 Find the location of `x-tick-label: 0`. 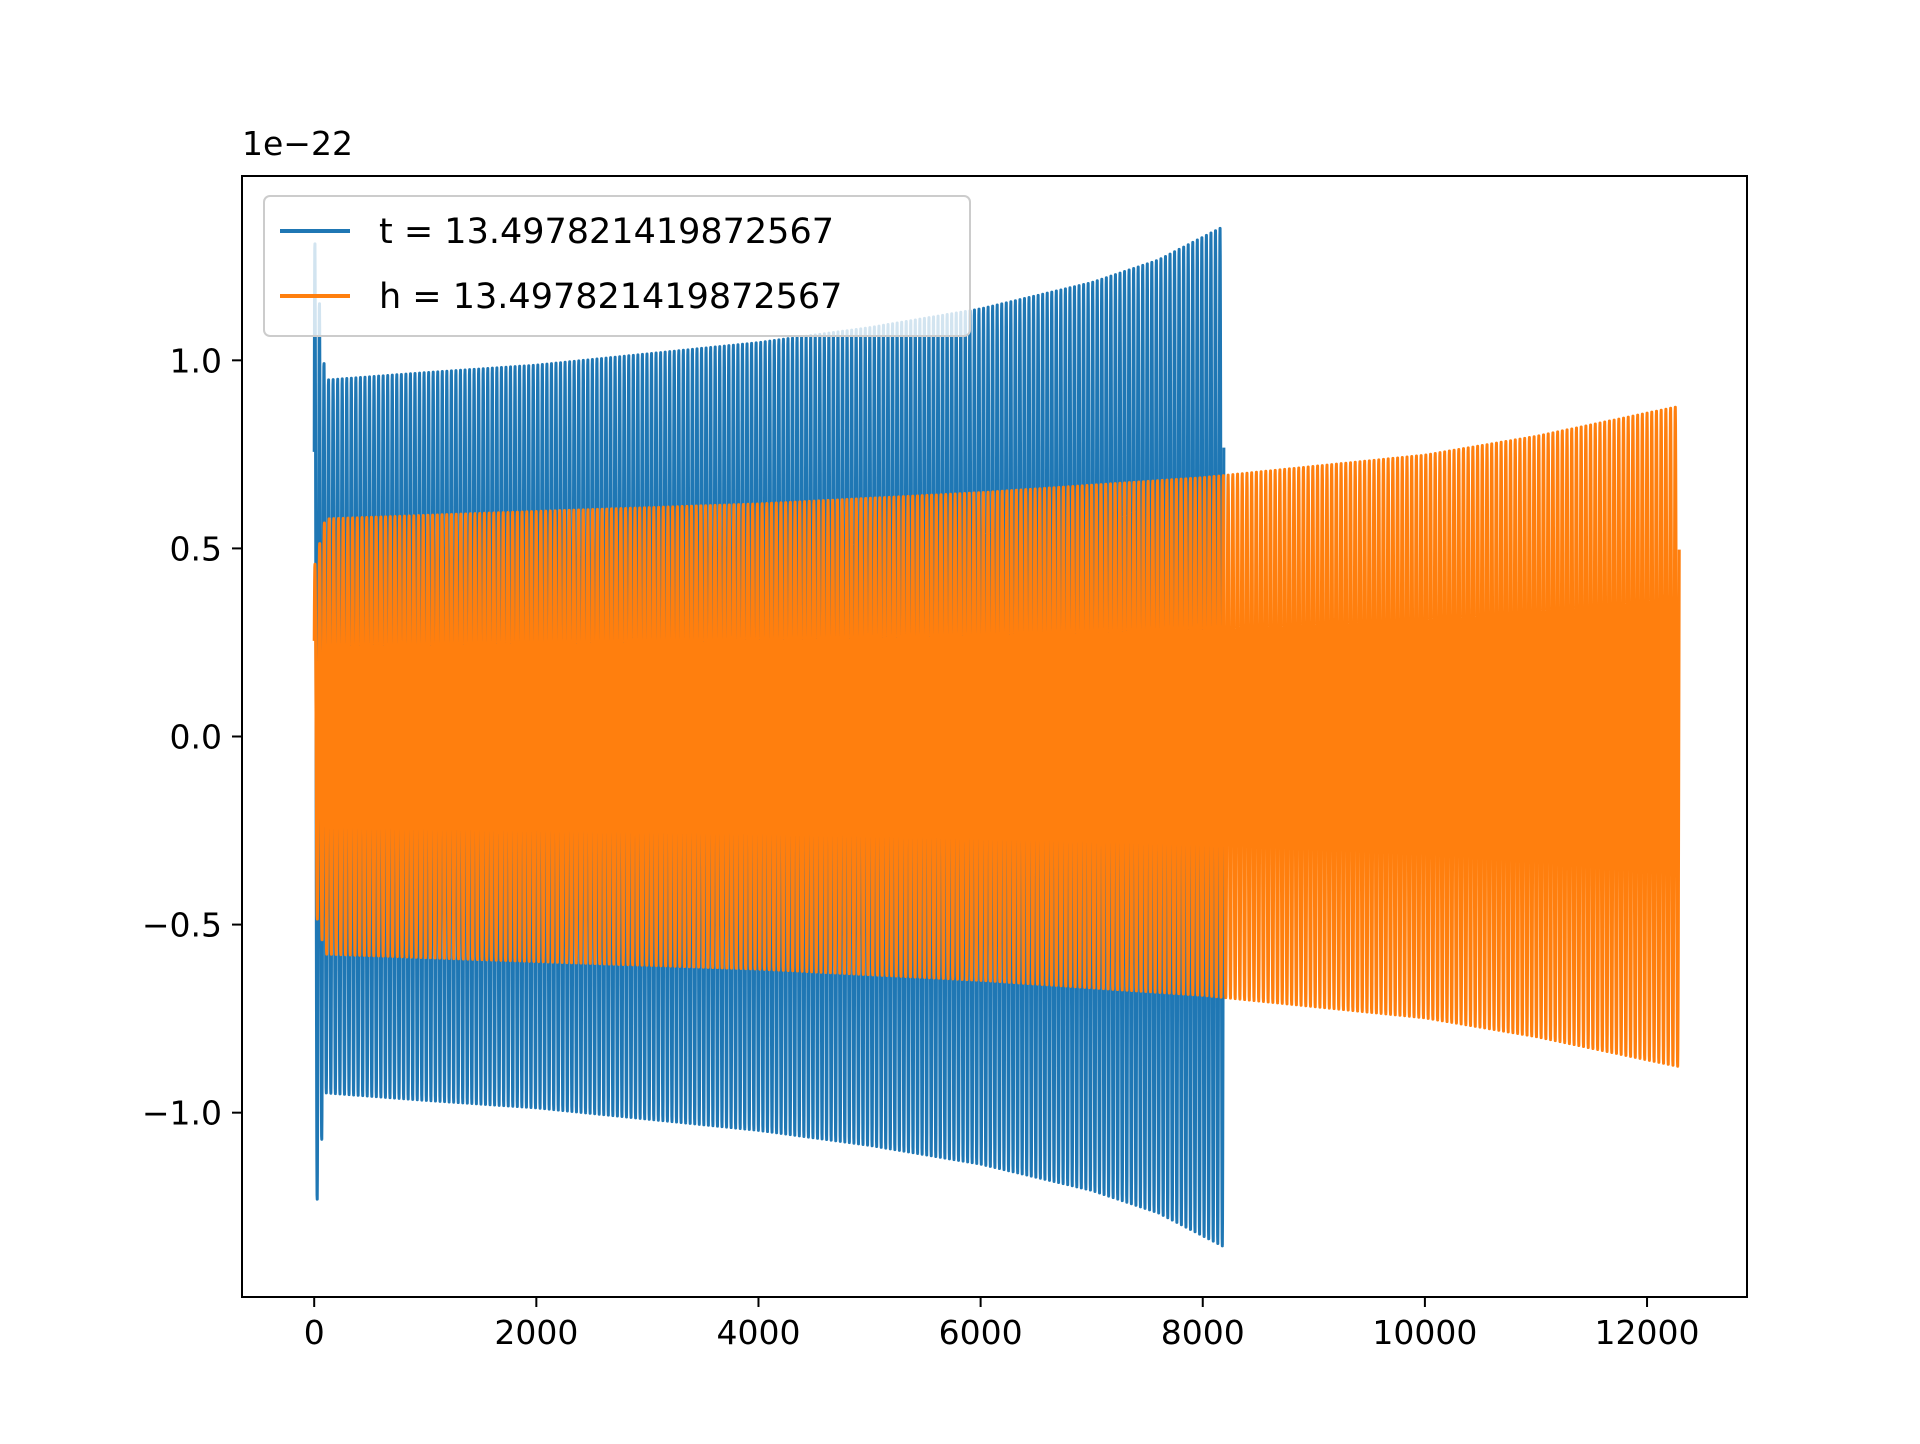

x-tick-label: 0 is located at coordinates (314, 1332).